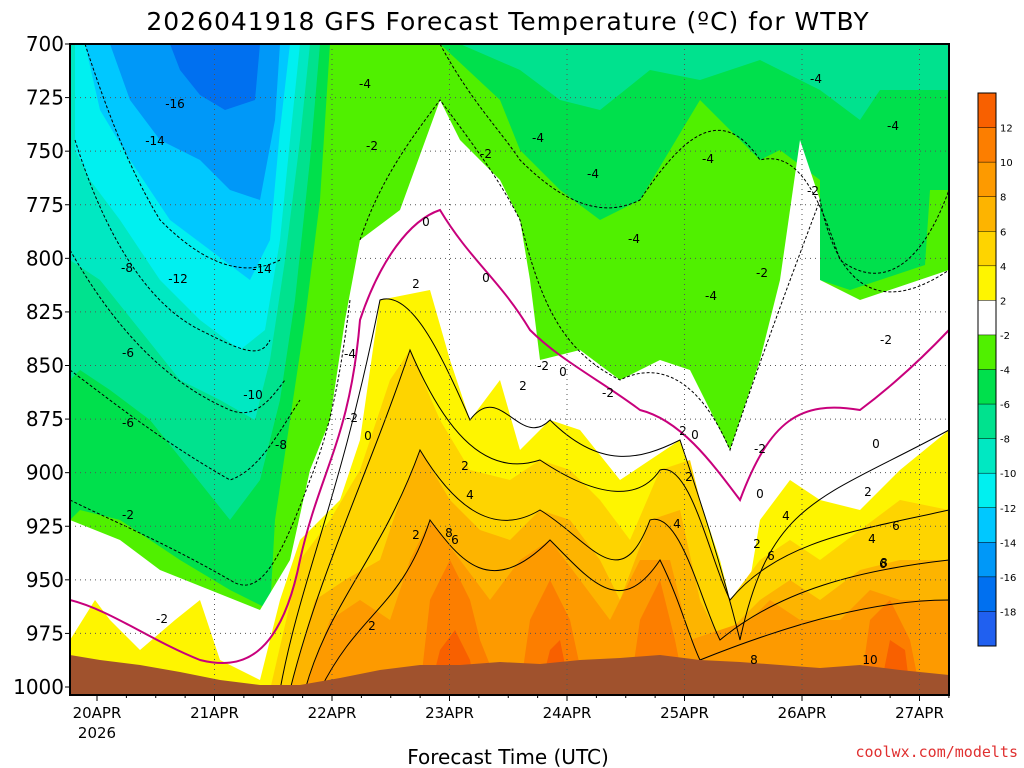 The image size is (1024, 768). What do you see at coordinates (215, 77) in the screenshot?
I see `band-west-minus18` at bounding box center [215, 77].